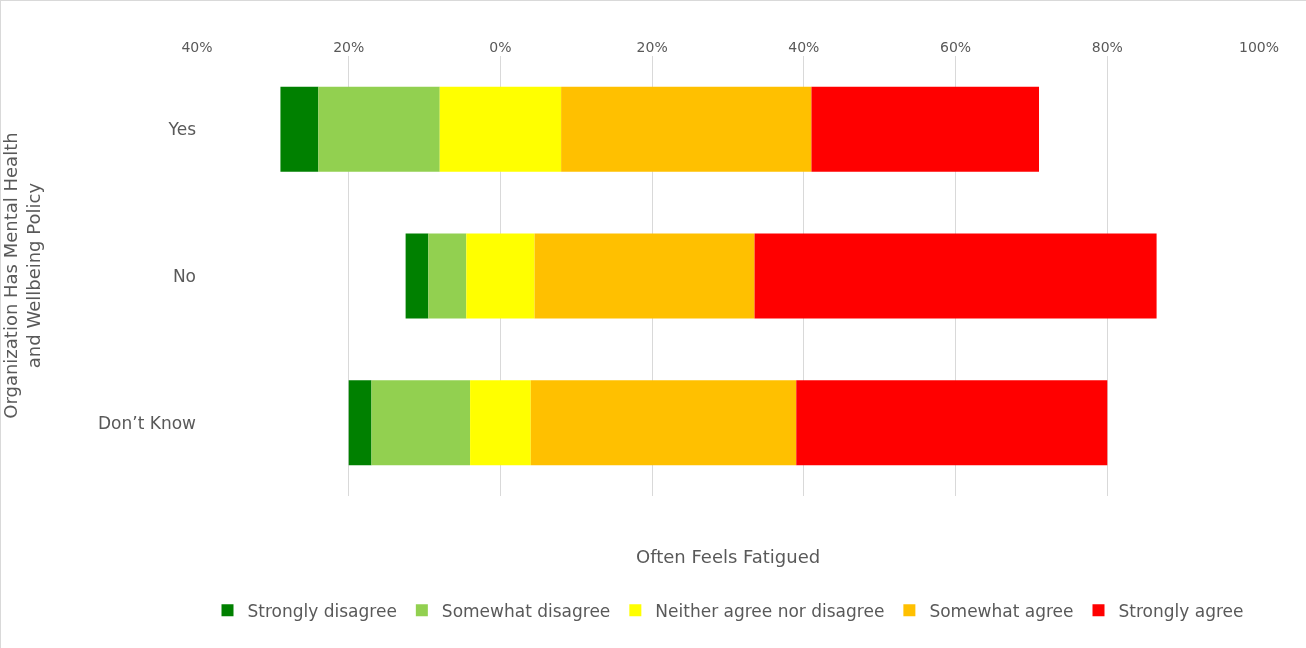 The image size is (1306, 648). Describe the element at coordinates (22, 275) in the screenshot. I see `y-axis-title: Organization Has Mental Health and Wellbeing Policy` at that location.